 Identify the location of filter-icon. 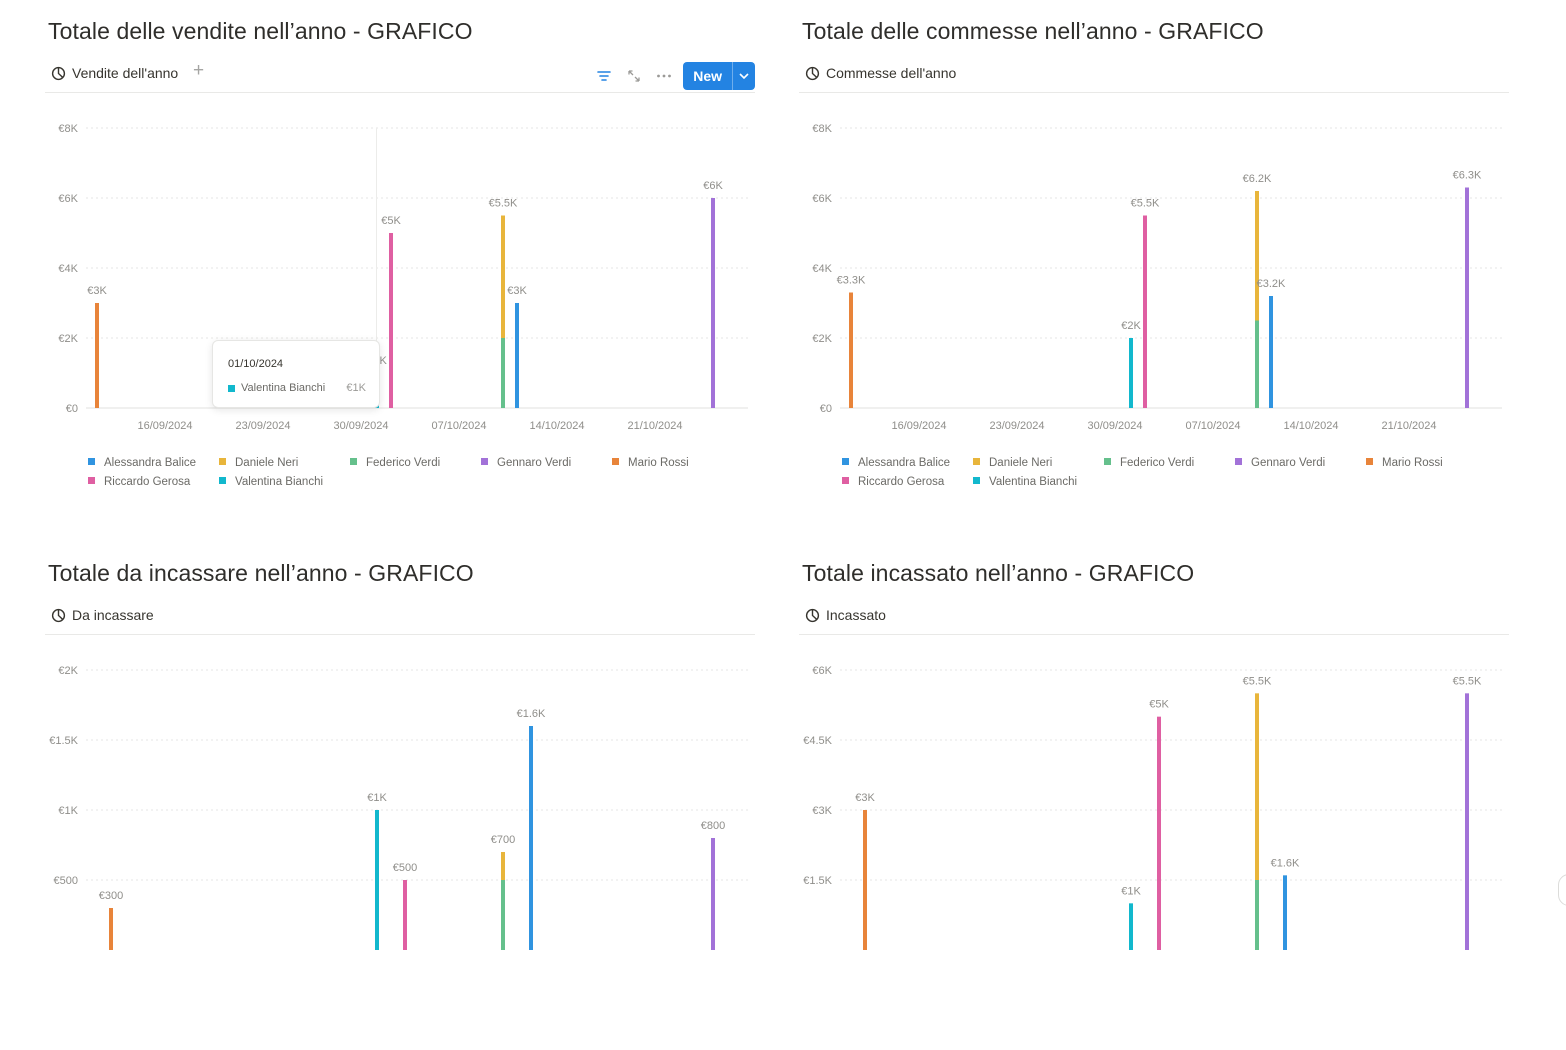
(604, 76).